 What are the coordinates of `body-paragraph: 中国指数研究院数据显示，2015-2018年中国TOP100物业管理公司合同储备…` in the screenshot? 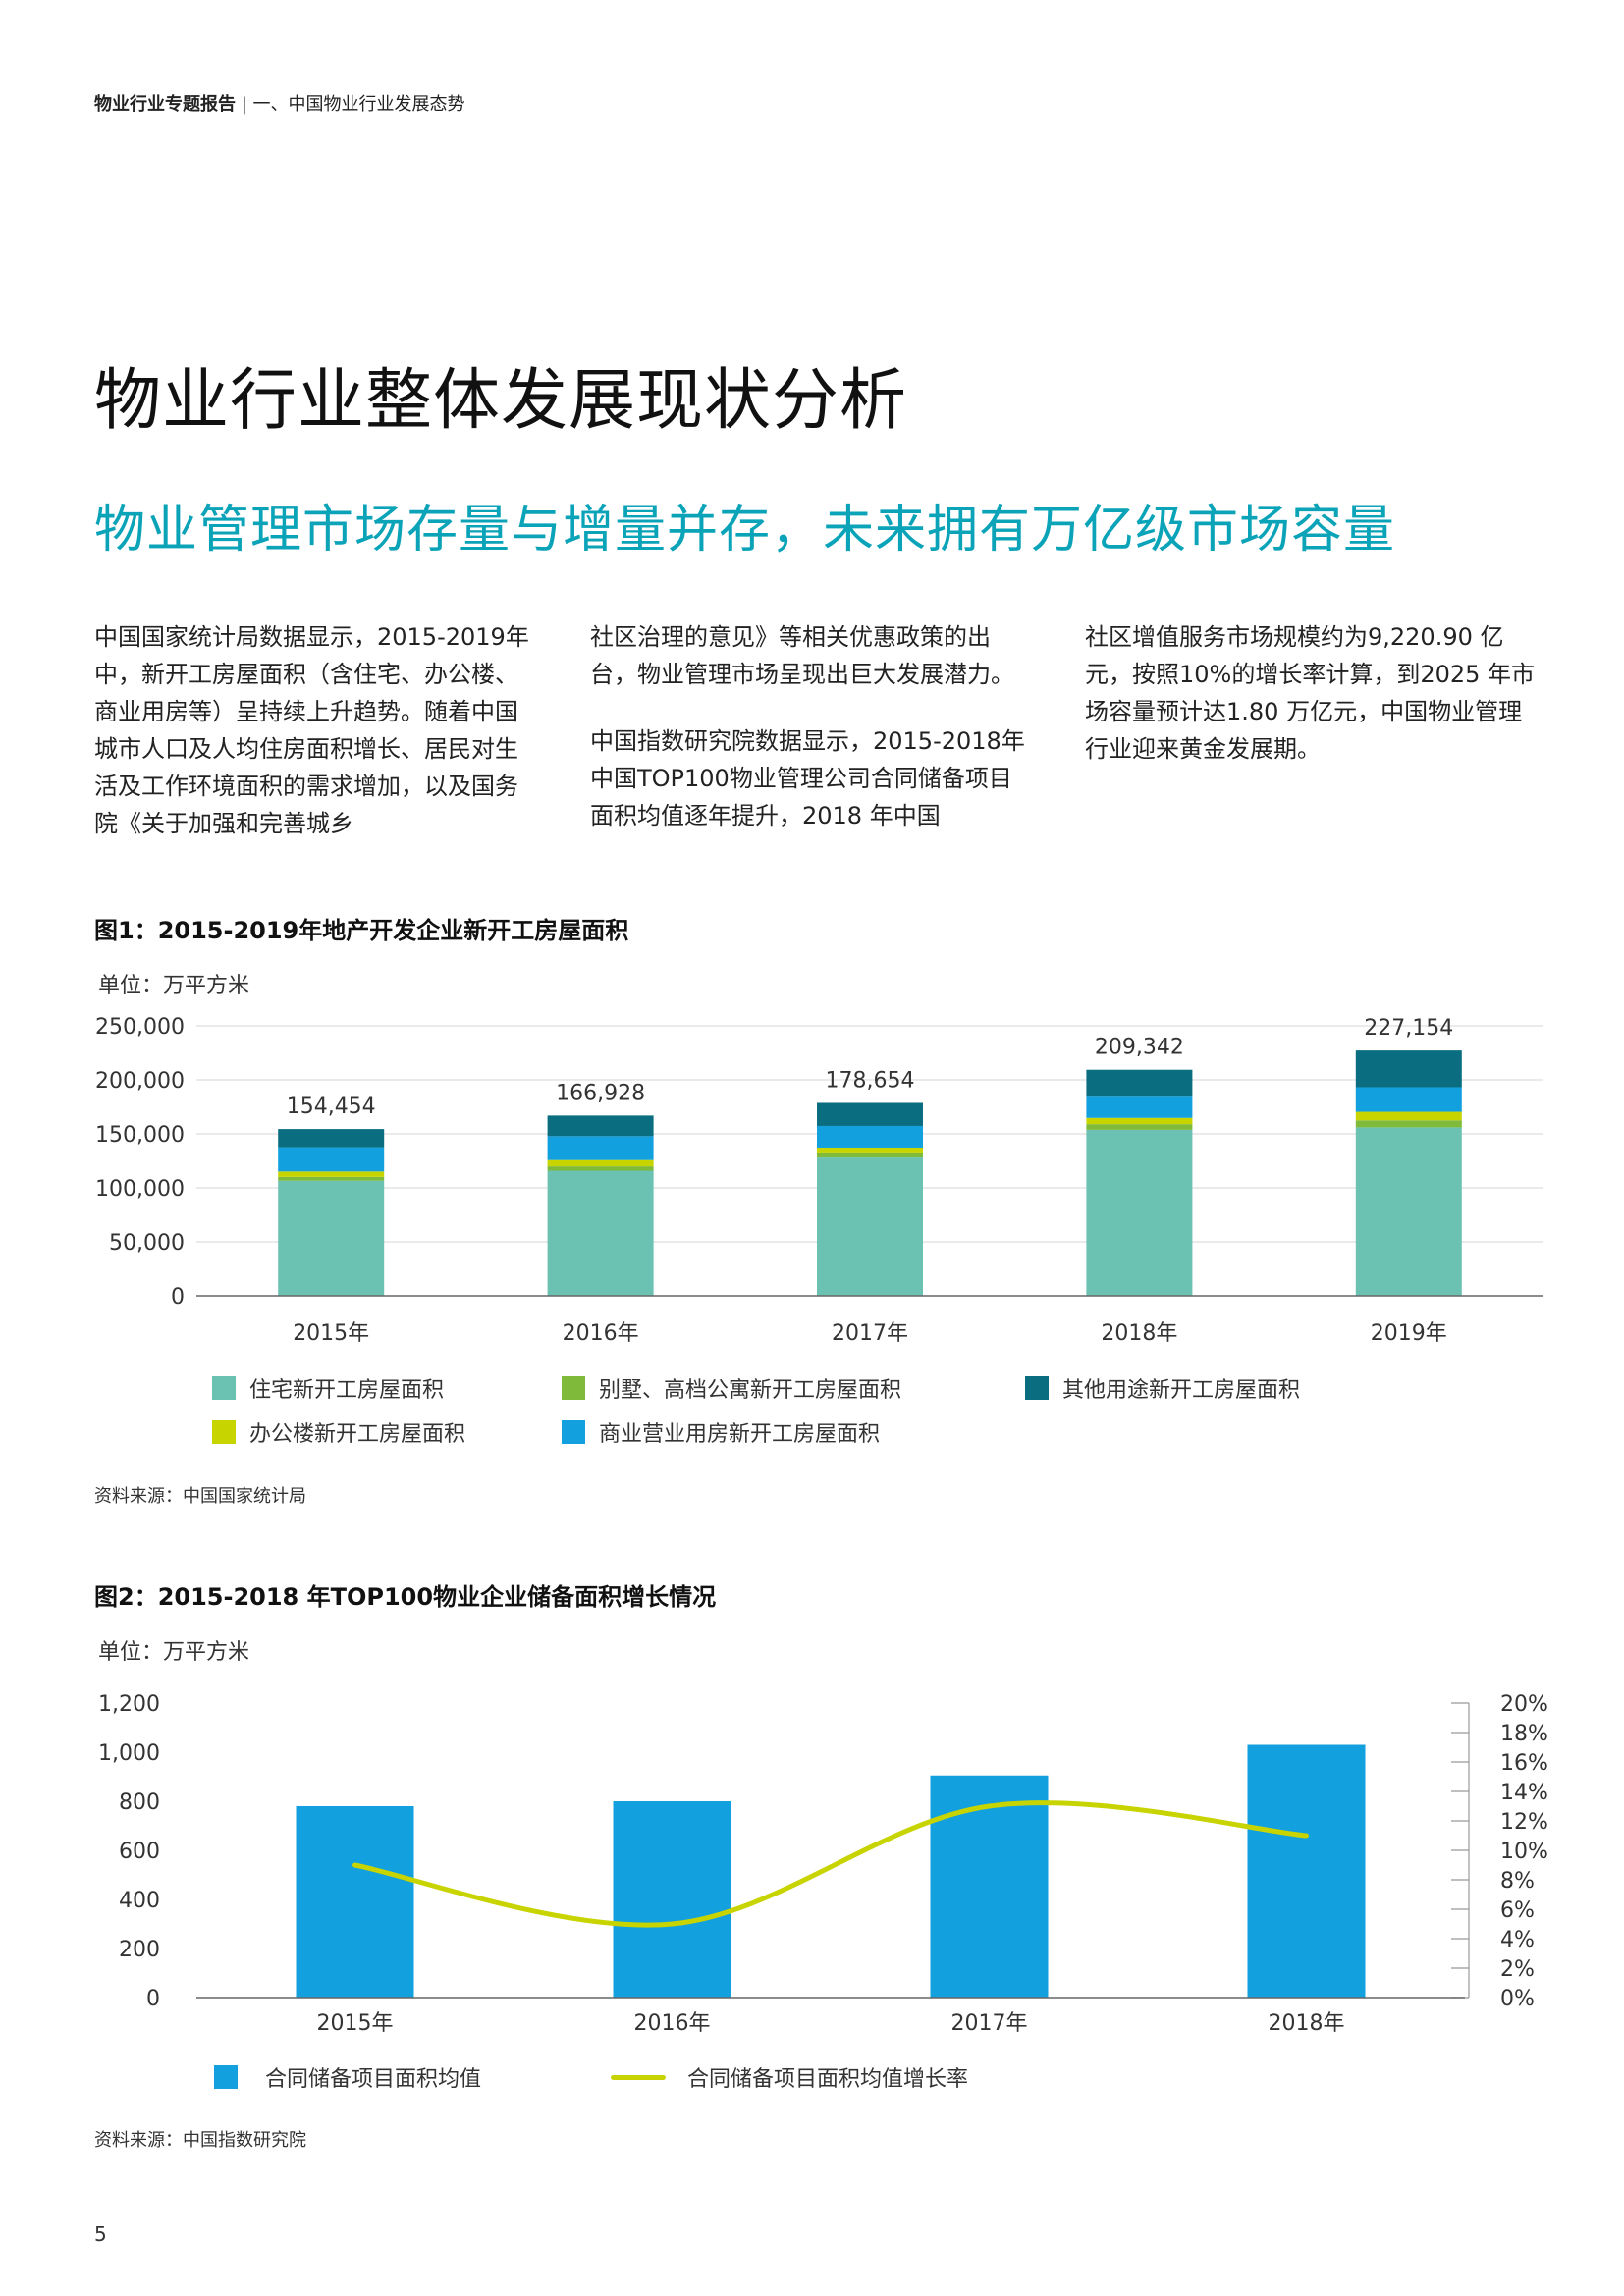 It's located at (807, 778).